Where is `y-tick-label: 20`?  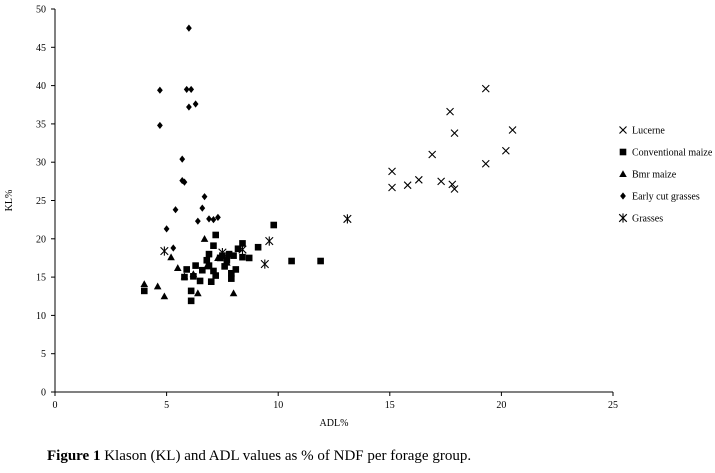
y-tick-label: 20 is located at coordinates (41, 239).